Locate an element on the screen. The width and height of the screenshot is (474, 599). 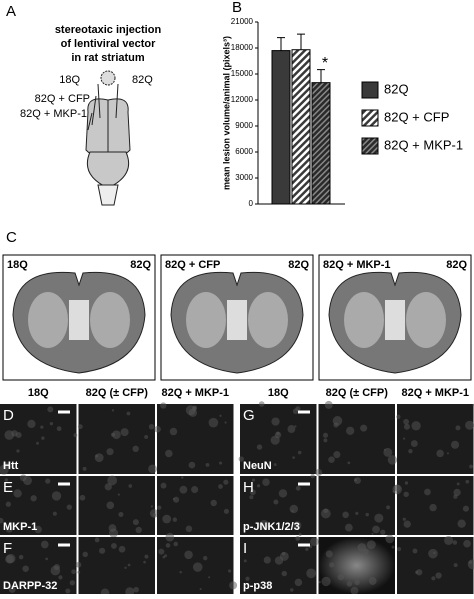
error-bar is located at coordinates (301, 41).